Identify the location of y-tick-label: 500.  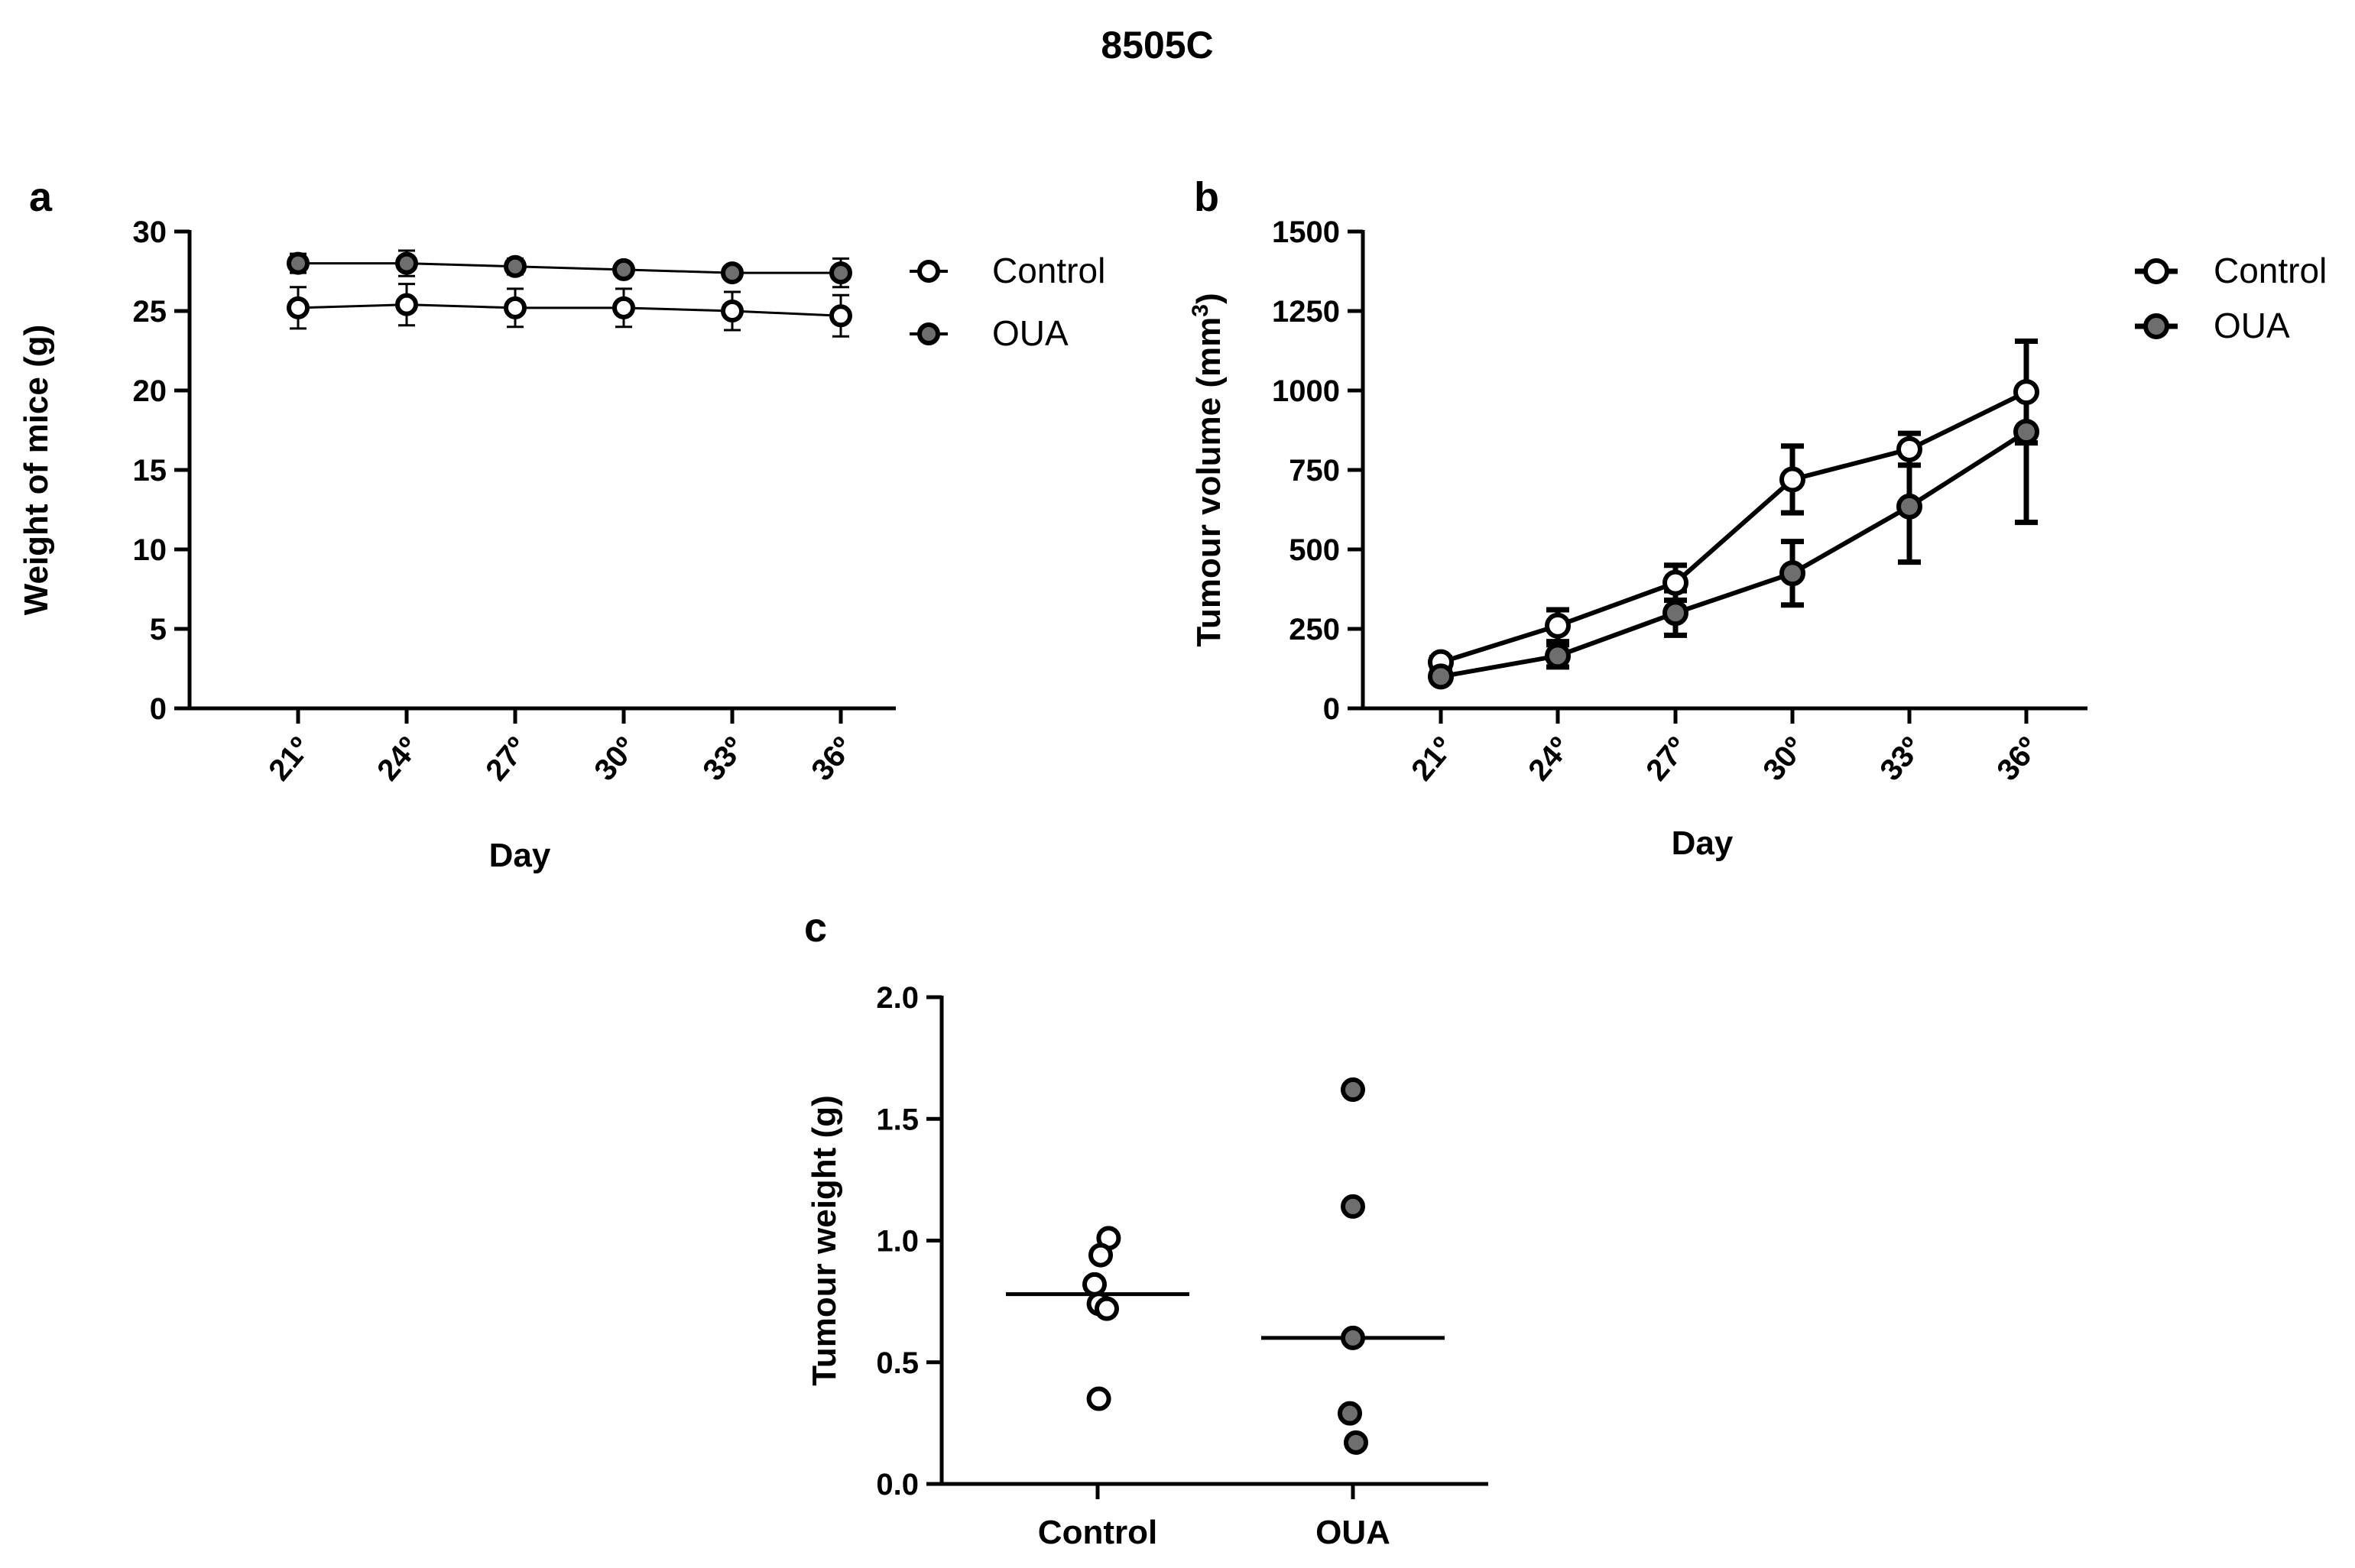
(1314, 550).